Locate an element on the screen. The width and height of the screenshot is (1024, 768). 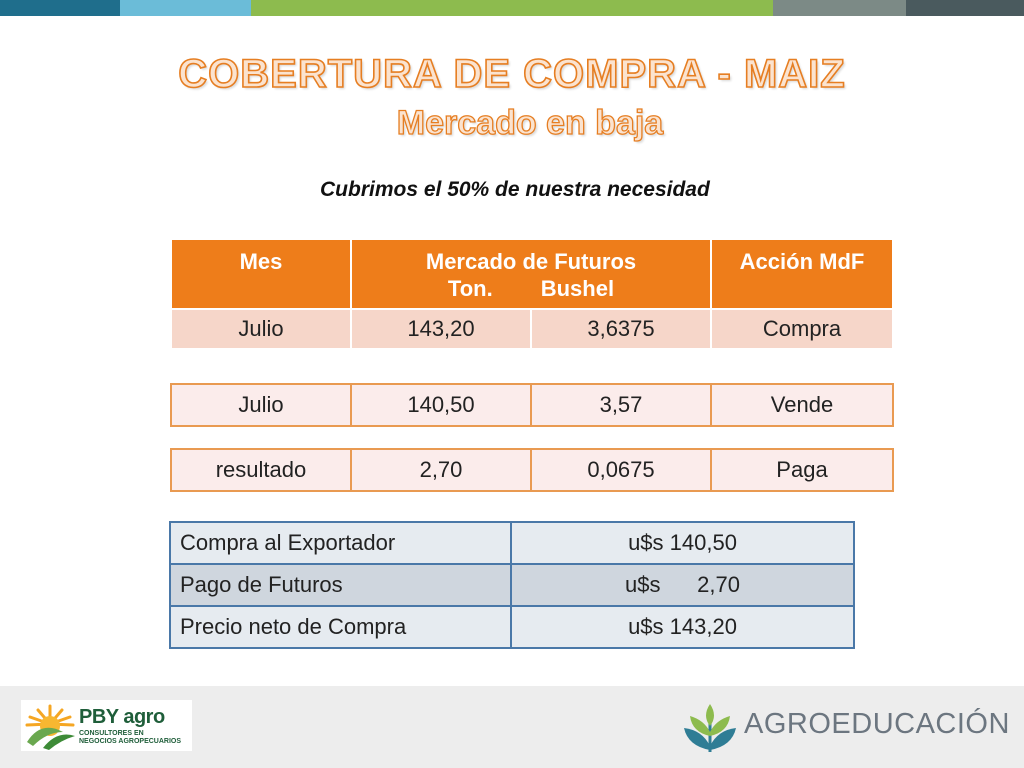
futures-result-table: resultado 2,70 0,0675 Paga is located at coordinates (532, 470).